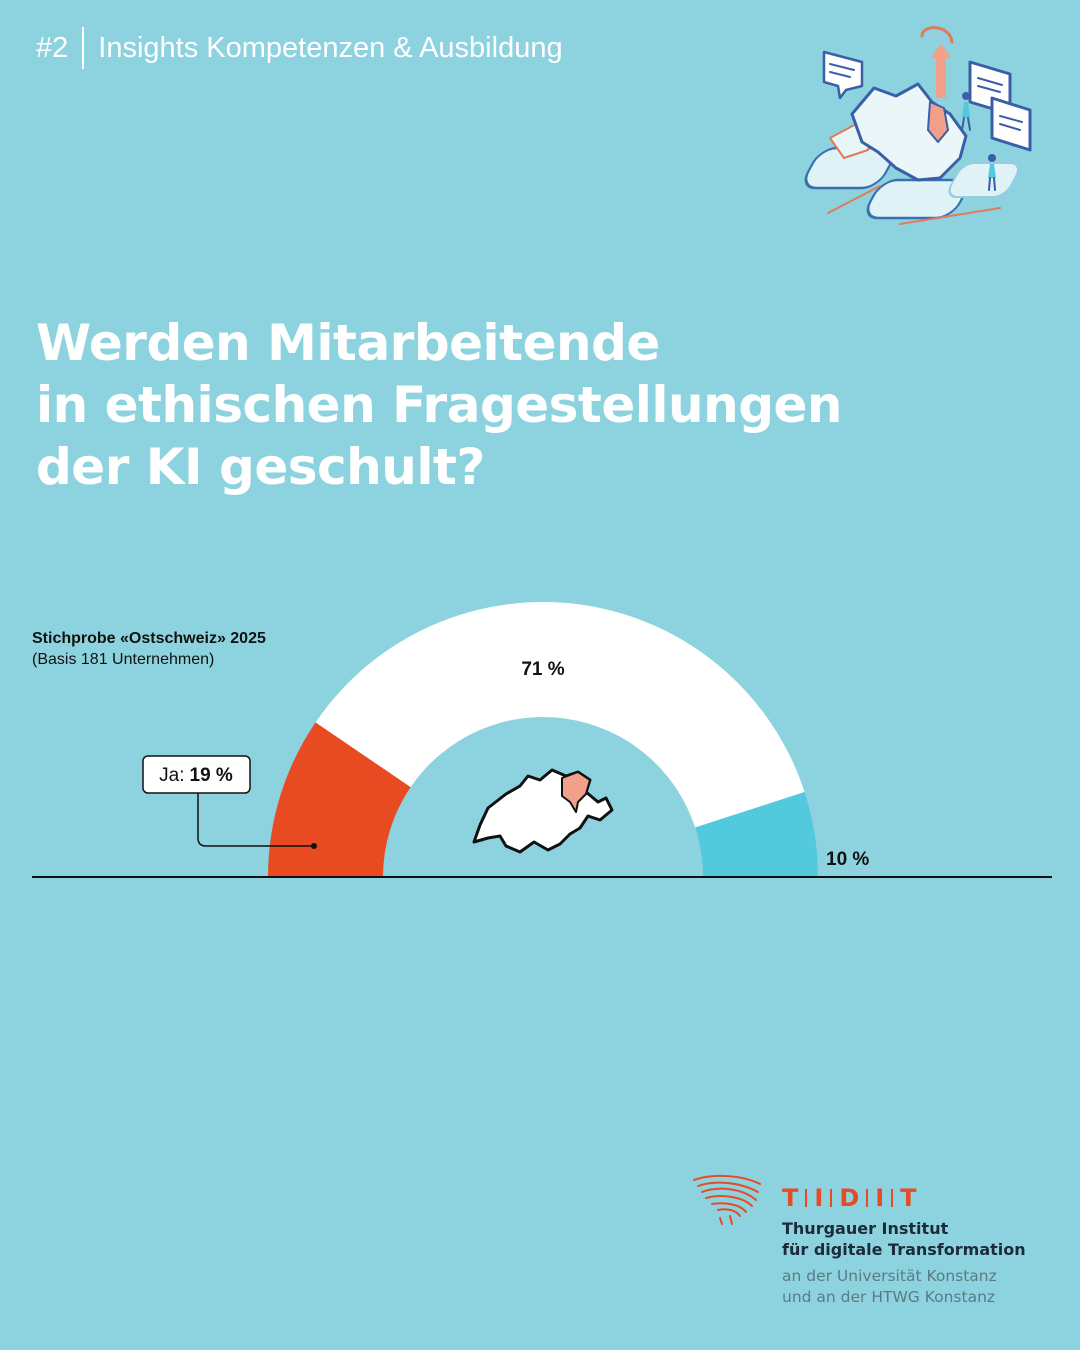 This screenshot has width=1080, height=1350. I want to click on header-divider, so click(83, 48).